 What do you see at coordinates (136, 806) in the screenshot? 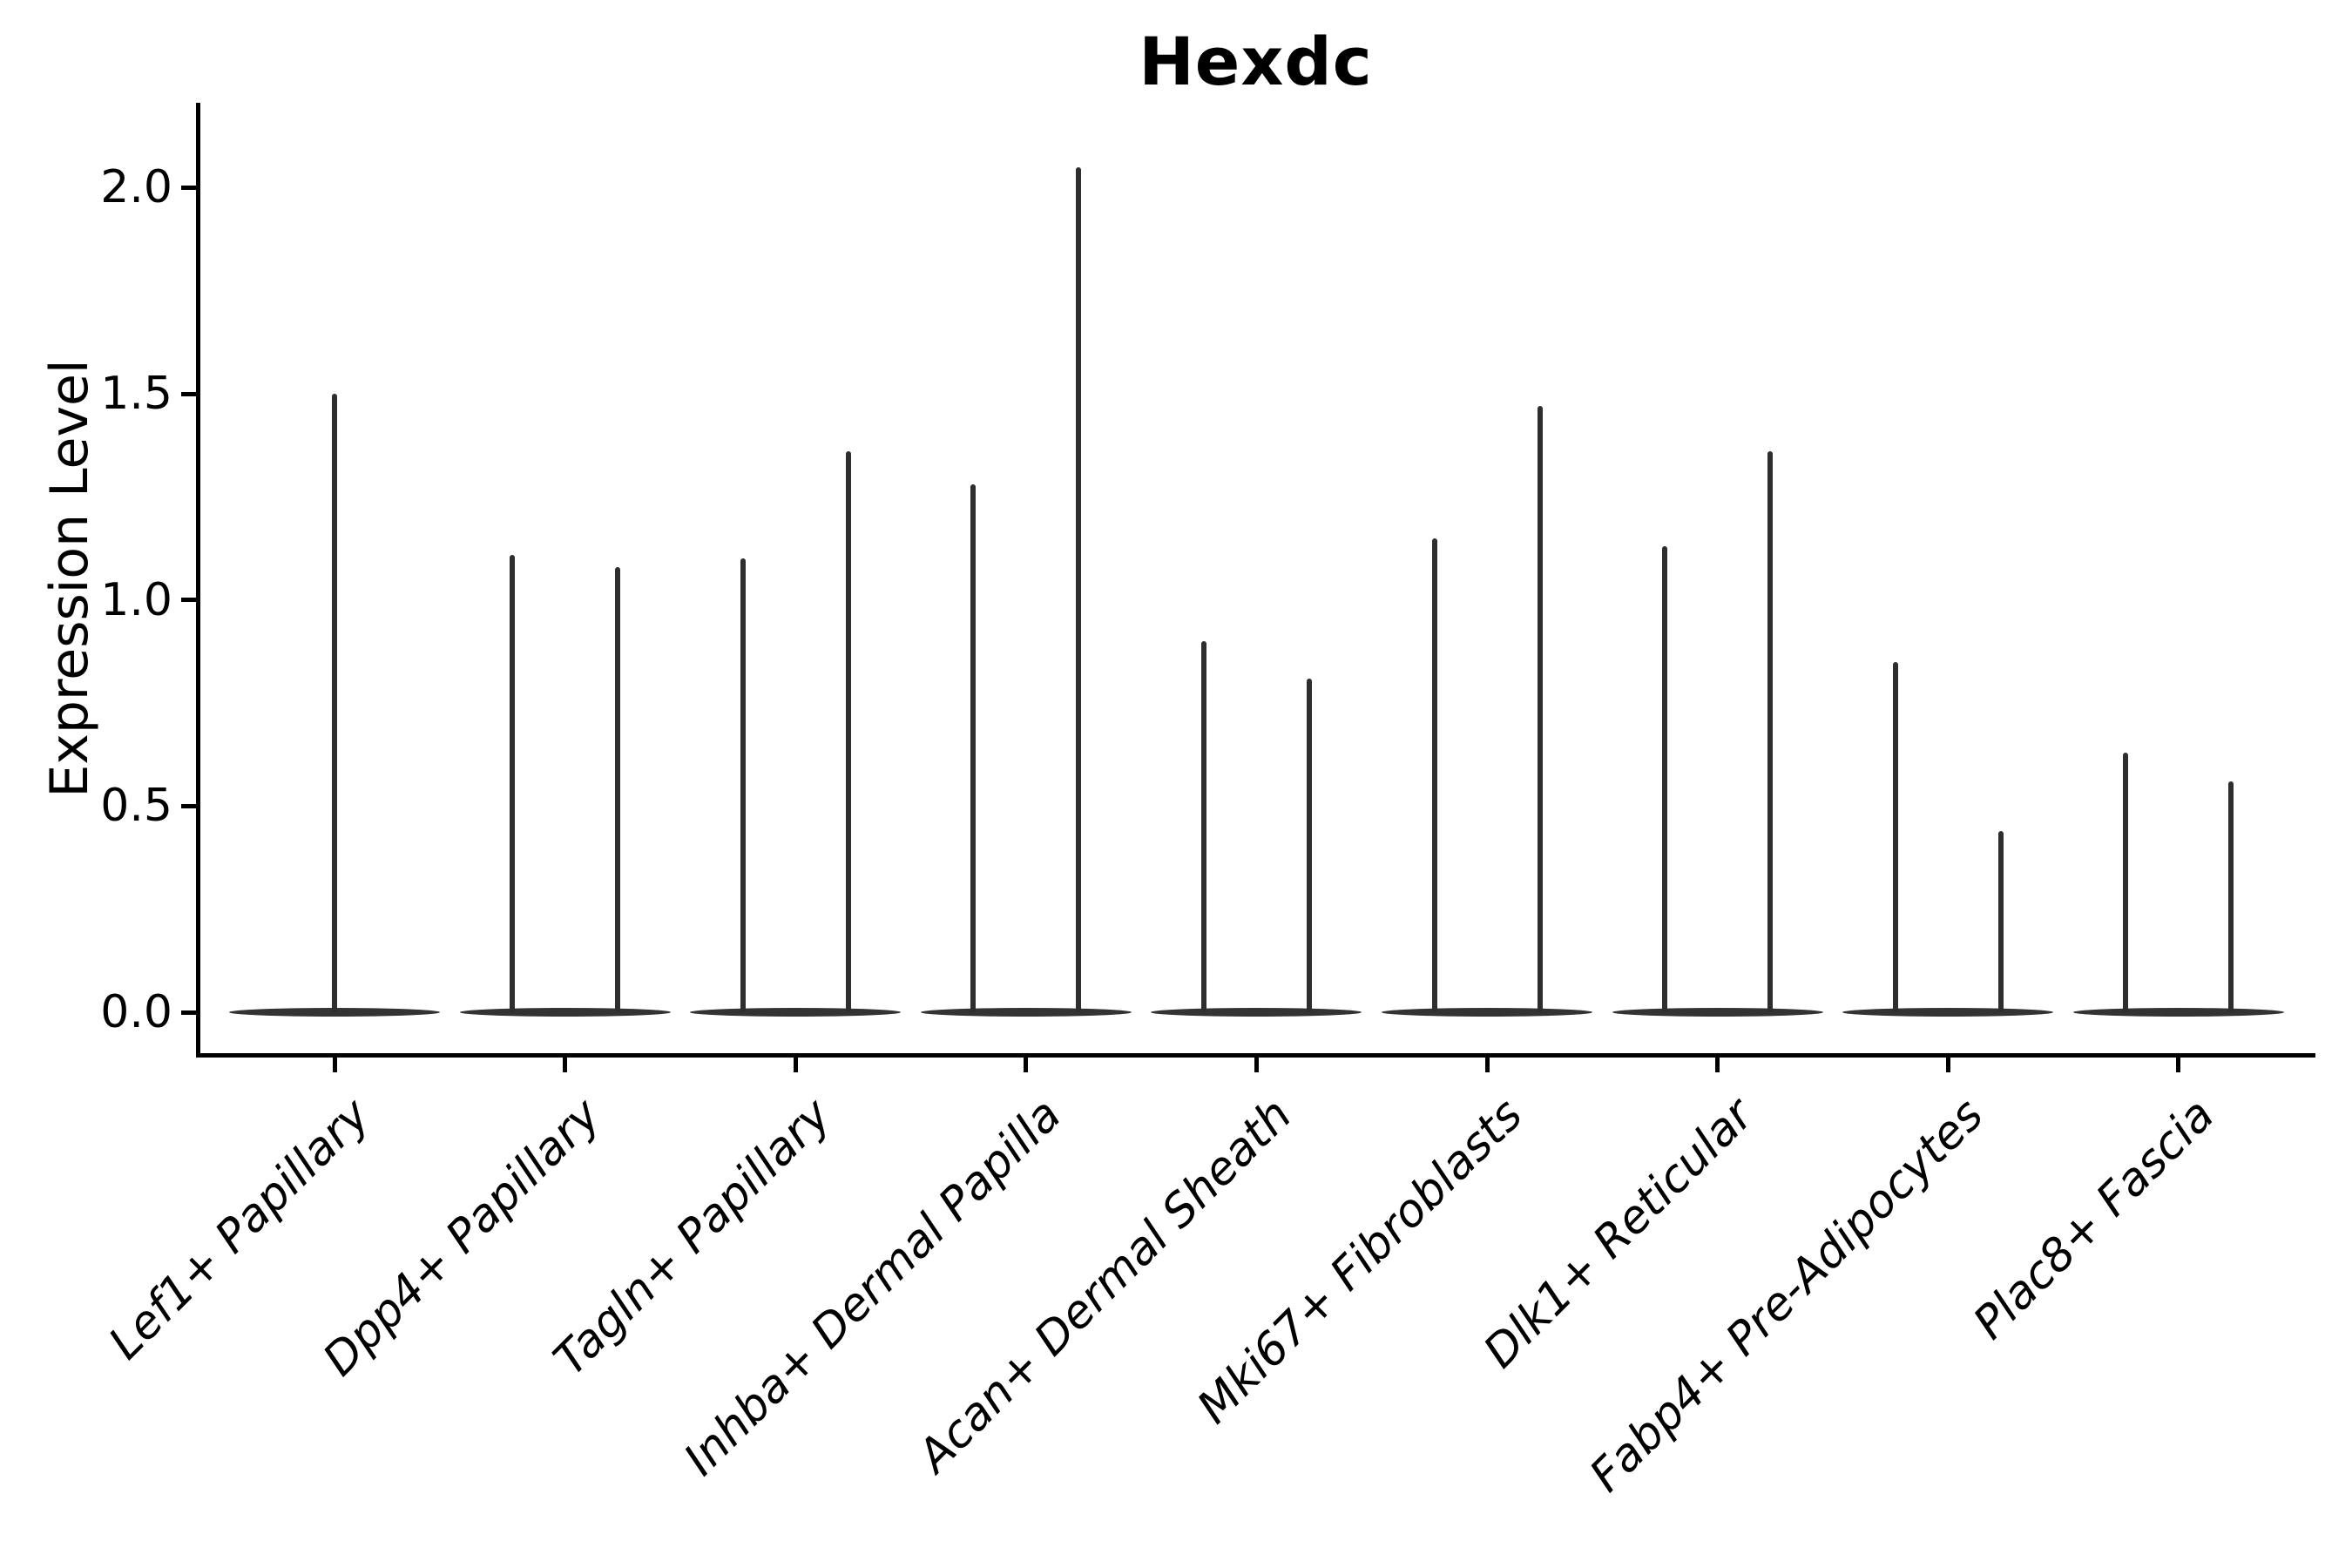
I see `y-tick-label: 0.5` at bounding box center [136, 806].